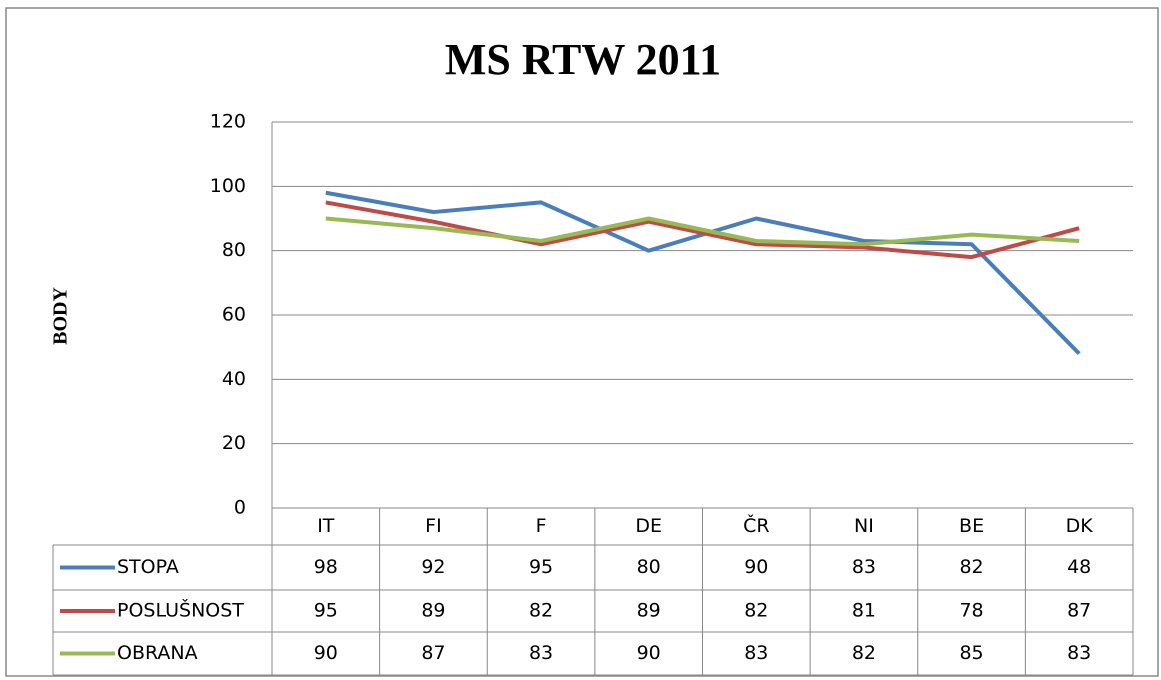  I want to click on table-cell: 48, so click(1079, 567).